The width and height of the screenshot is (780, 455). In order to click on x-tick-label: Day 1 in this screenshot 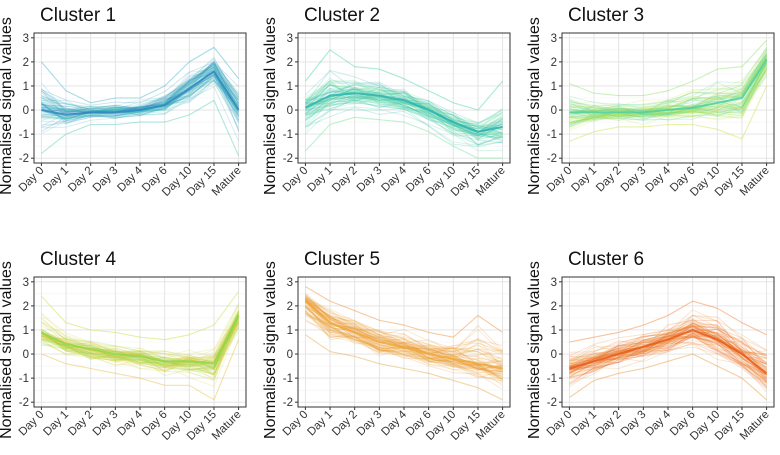, I will do `click(584, 180)`.